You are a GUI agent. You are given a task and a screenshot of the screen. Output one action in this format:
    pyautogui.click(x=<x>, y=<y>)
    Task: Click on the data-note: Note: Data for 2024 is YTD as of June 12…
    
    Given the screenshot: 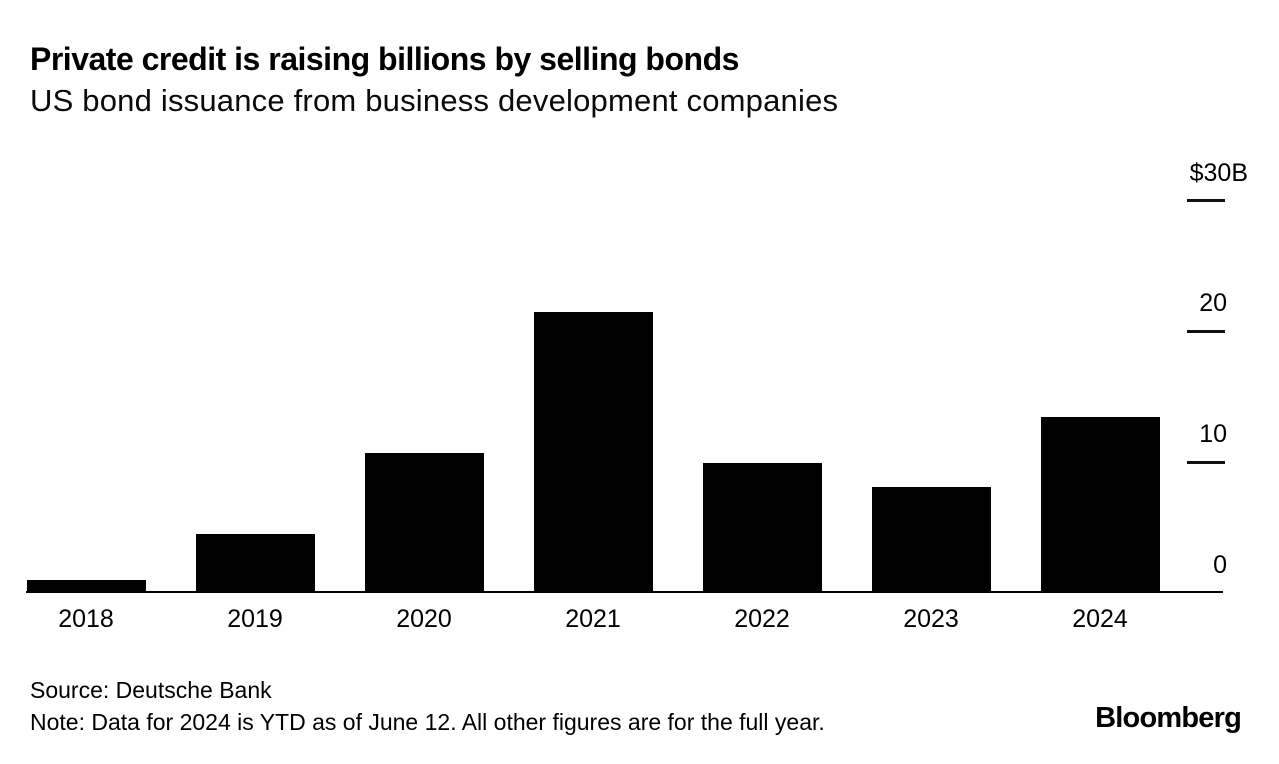 What is the action you would take?
    pyautogui.click(x=427, y=722)
    